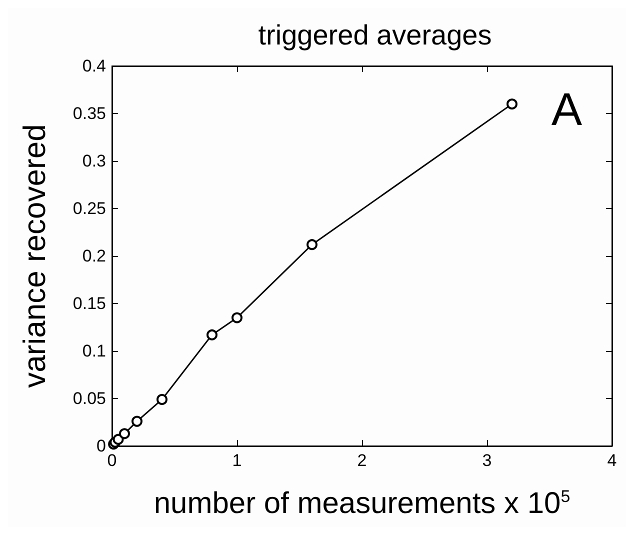  Describe the element at coordinates (375, 35) in the screenshot. I see `chart-title: triggered averages` at that location.